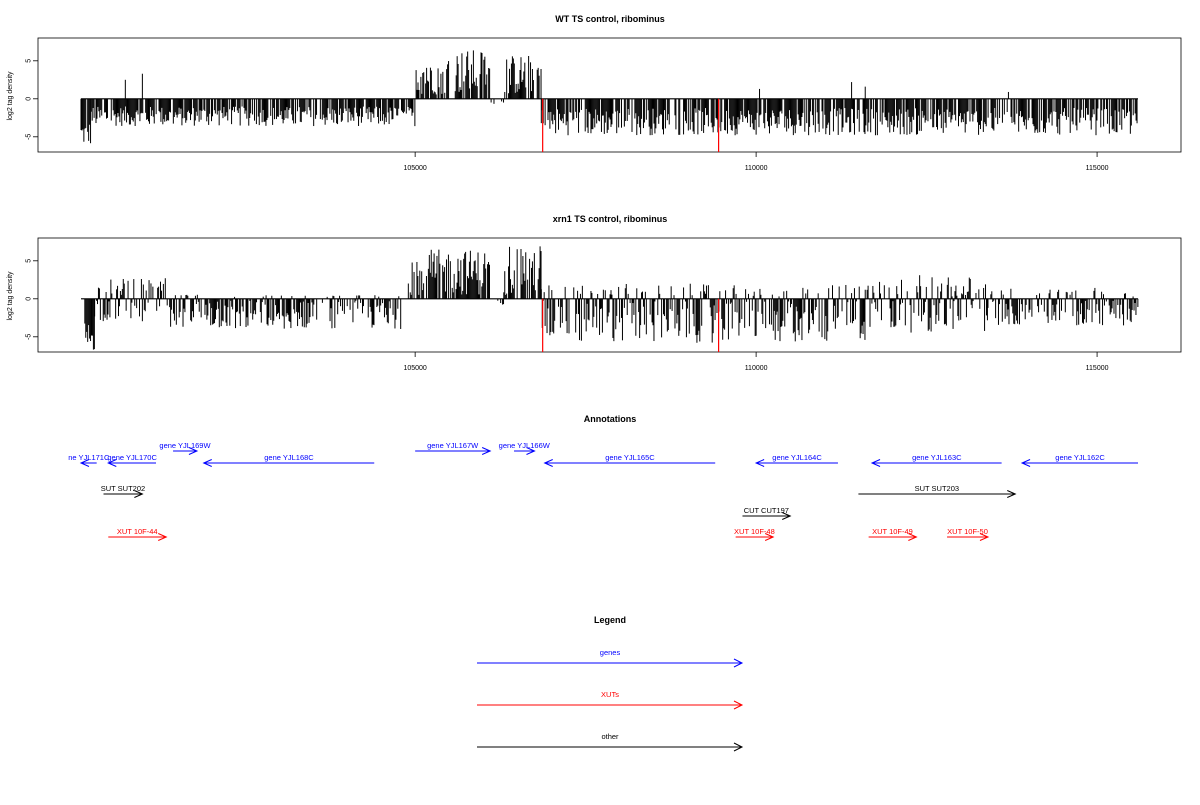 The image size is (1200, 805). Describe the element at coordinates (766, 510) in the screenshot. I see `annotation-label: CUT CUT197` at that location.